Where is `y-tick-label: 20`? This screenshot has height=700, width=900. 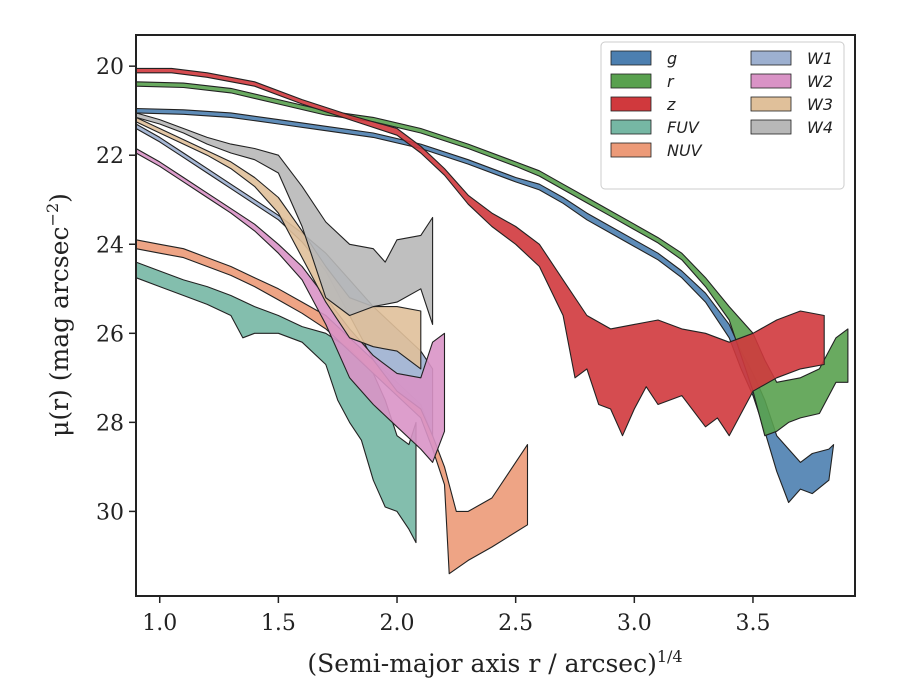 y-tick-label: 20 is located at coordinates (110, 67).